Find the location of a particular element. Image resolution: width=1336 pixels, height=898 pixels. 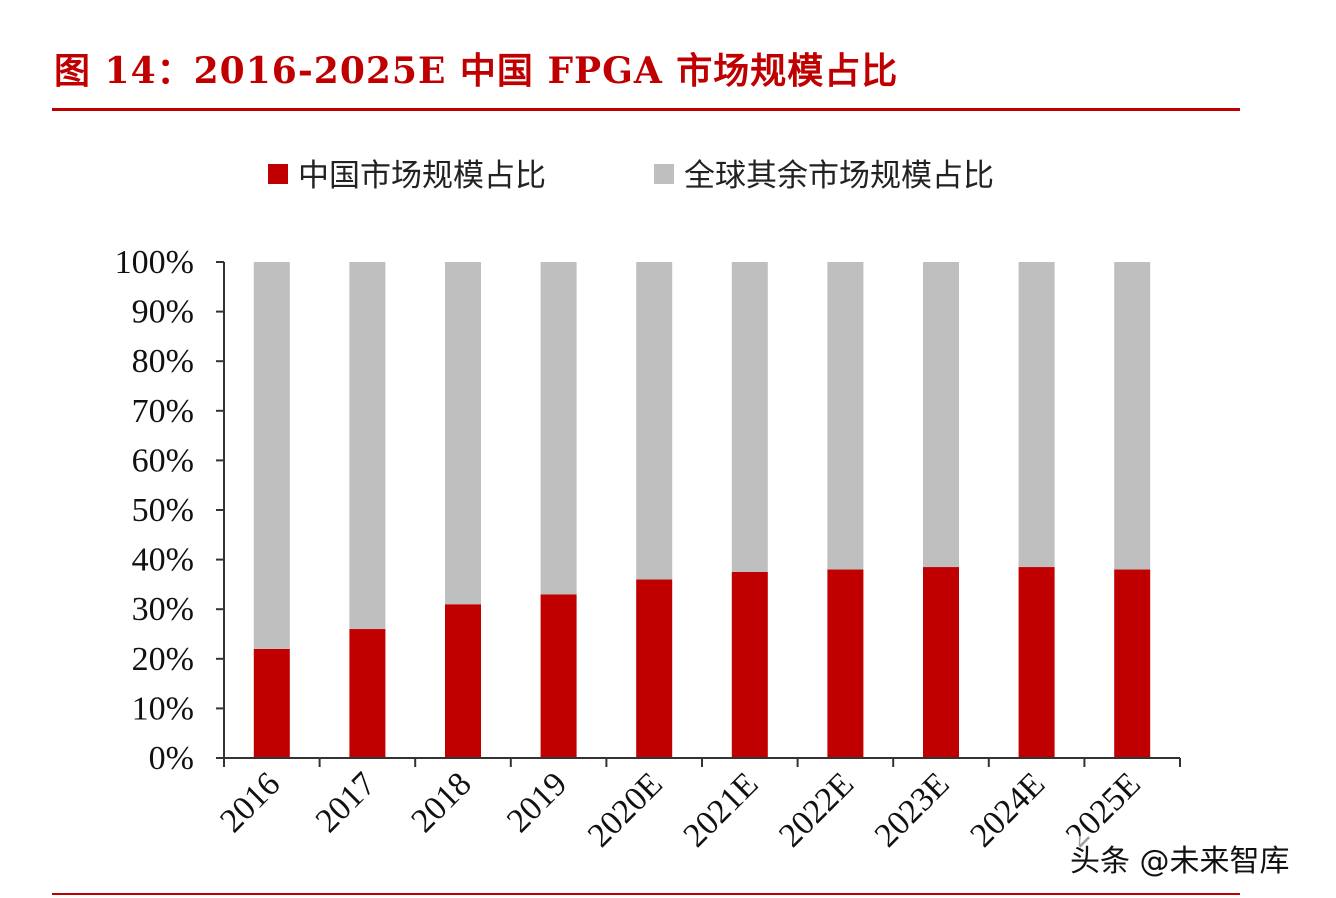

y-tick-label: 80% is located at coordinates (163, 361).